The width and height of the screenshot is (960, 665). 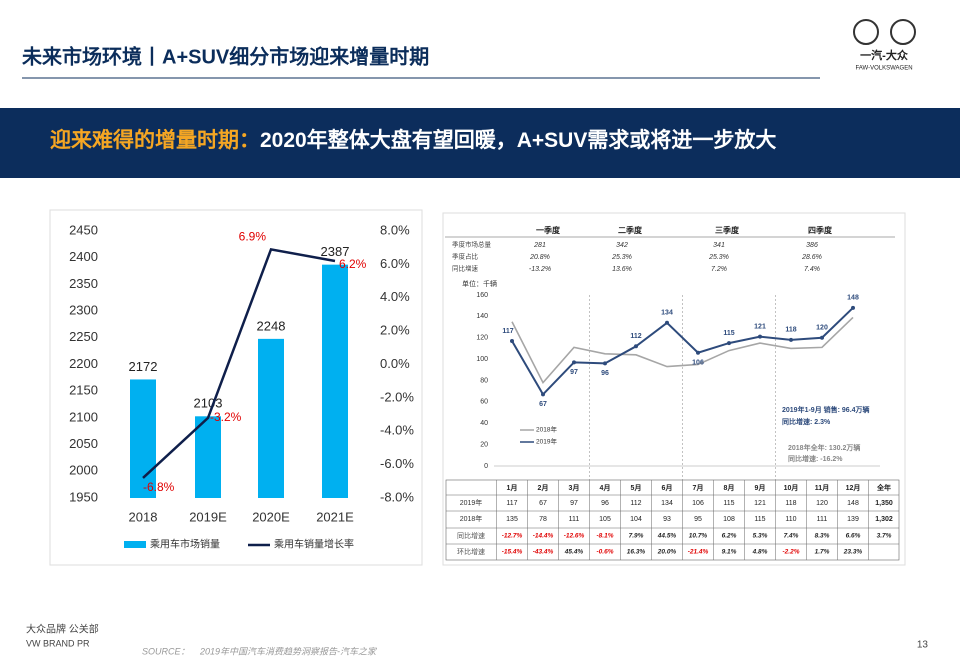 What do you see at coordinates (482, 338) in the screenshot?
I see `y-tick-label: 120` at bounding box center [482, 338].